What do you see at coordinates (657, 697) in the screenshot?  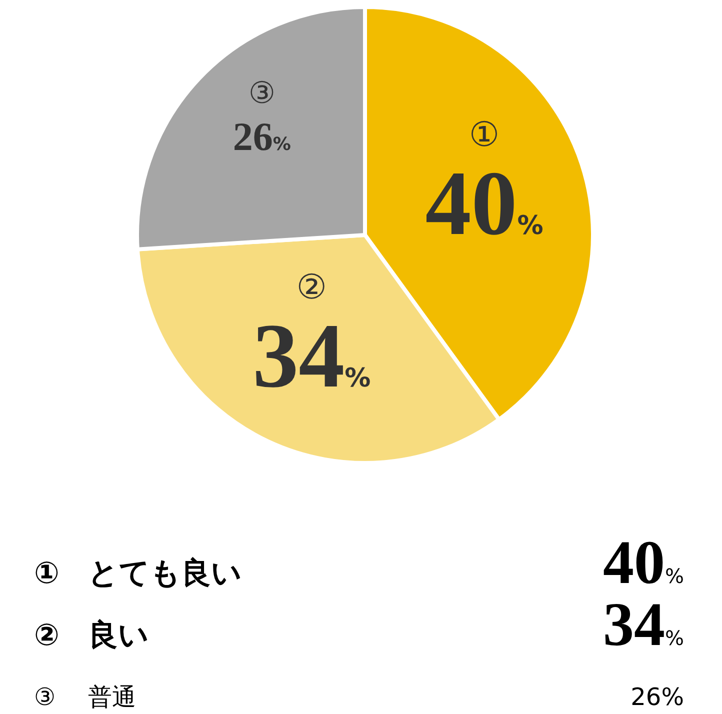 I see `text: 26%` at bounding box center [657, 697].